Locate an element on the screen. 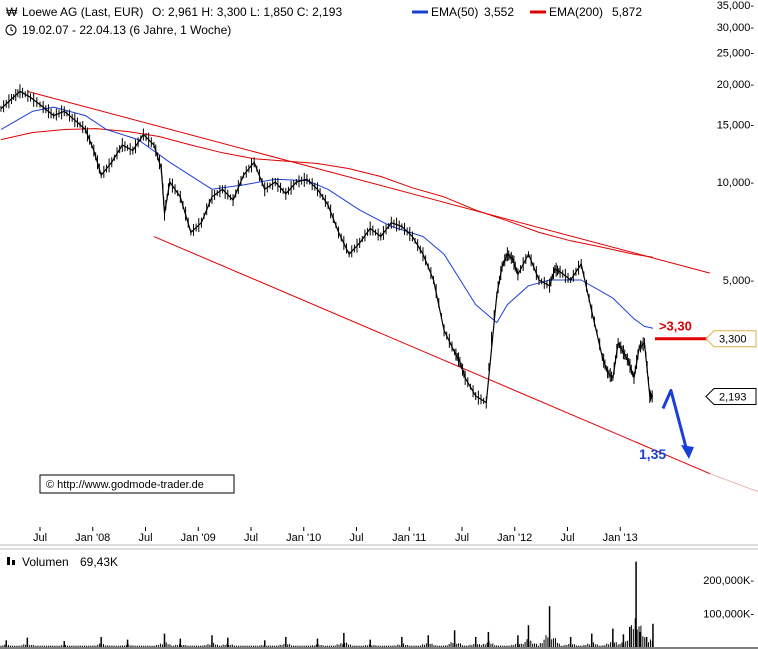 The height and width of the screenshot is (649, 758). ema50-label: EMA(50) is located at coordinates (454, 12).